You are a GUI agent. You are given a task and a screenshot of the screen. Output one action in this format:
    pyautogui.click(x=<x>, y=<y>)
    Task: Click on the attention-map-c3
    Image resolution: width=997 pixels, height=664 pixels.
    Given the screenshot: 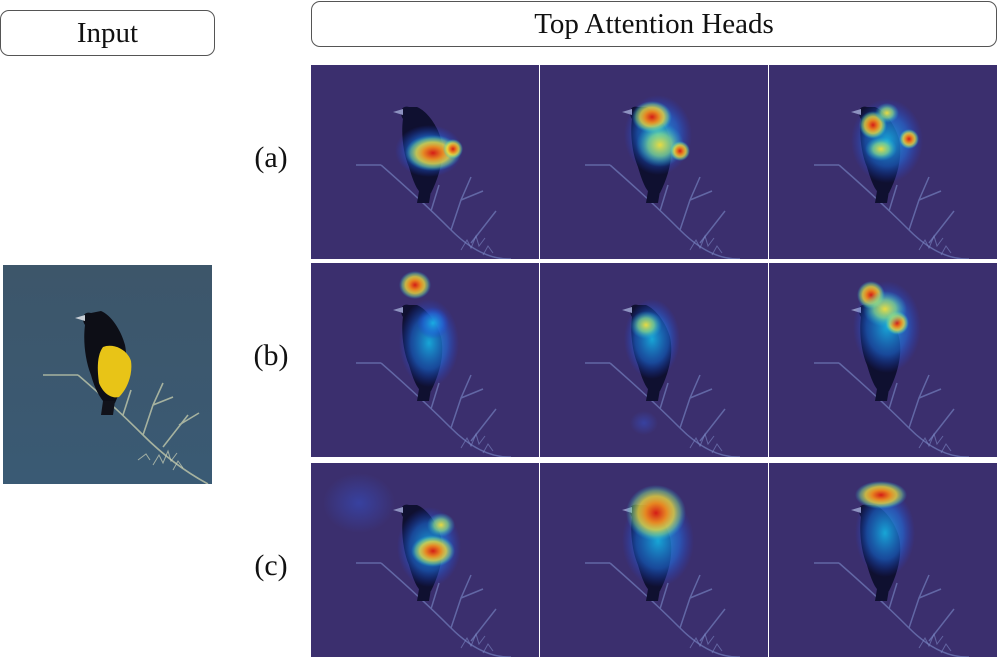 What is the action you would take?
    pyautogui.click(x=882, y=560)
    